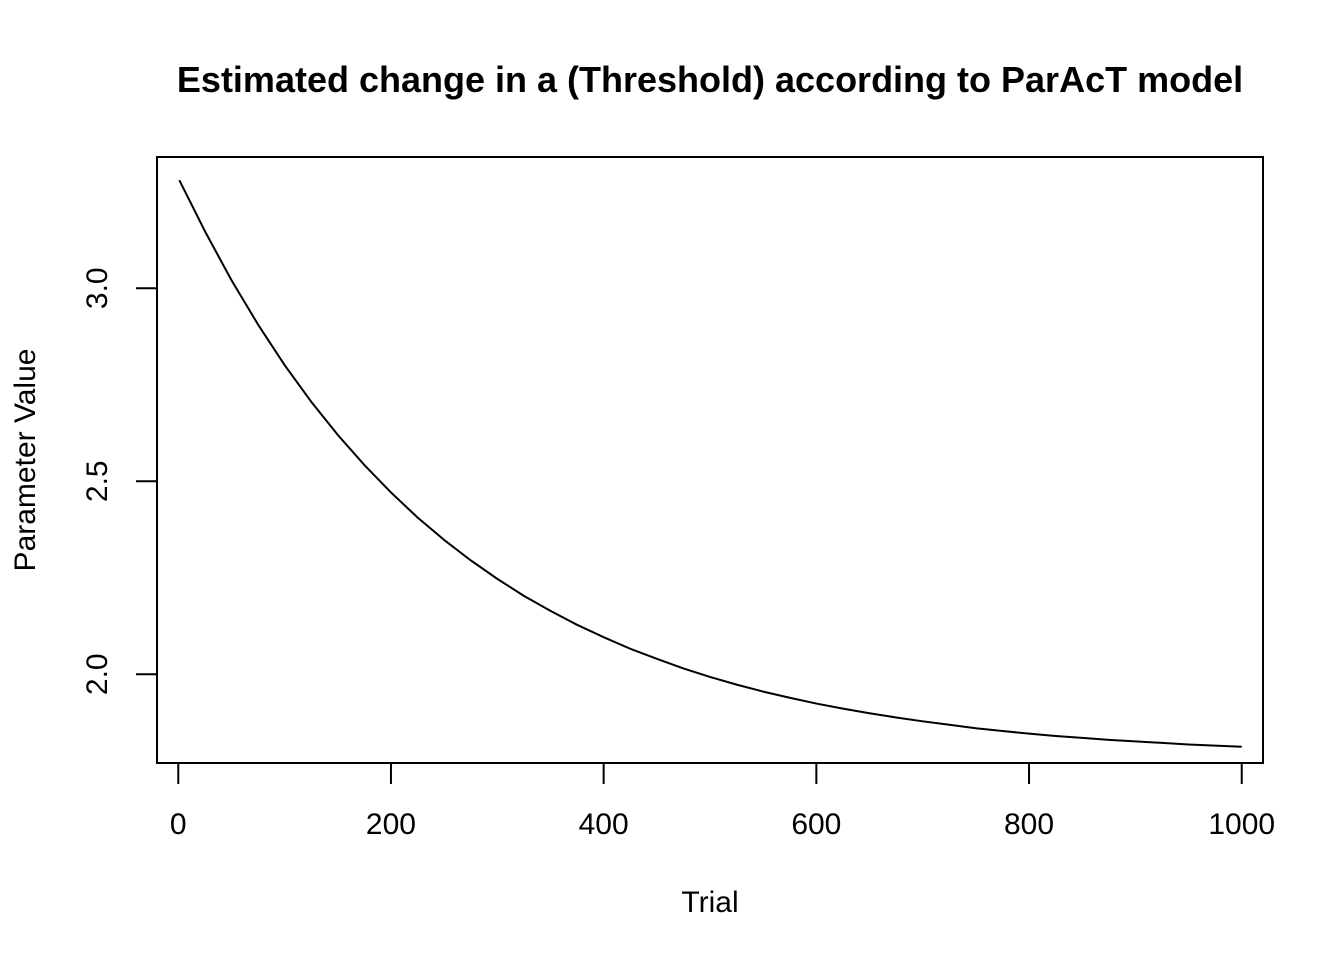  I want to click on x-tick-label: 1000, so click(1241, 824).